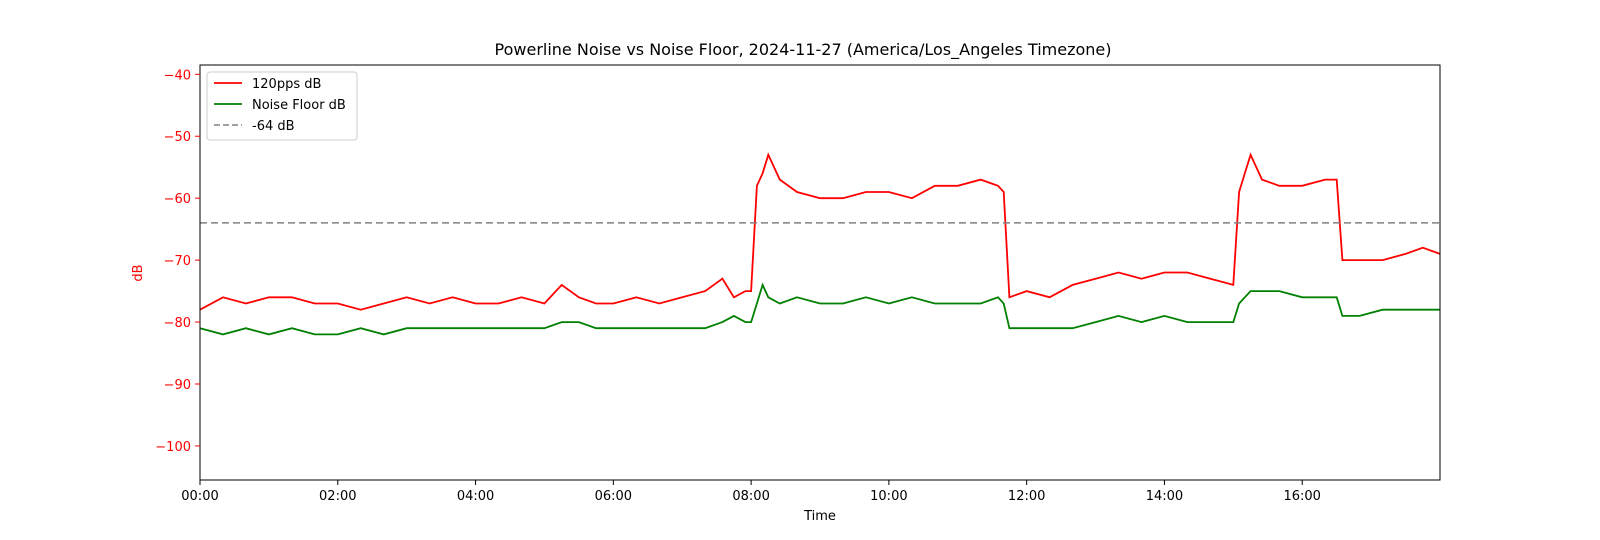 The height and width of the screenshot is (540, 1600). I want to click on x-tick-label: 16:00, so click(1301, 496).